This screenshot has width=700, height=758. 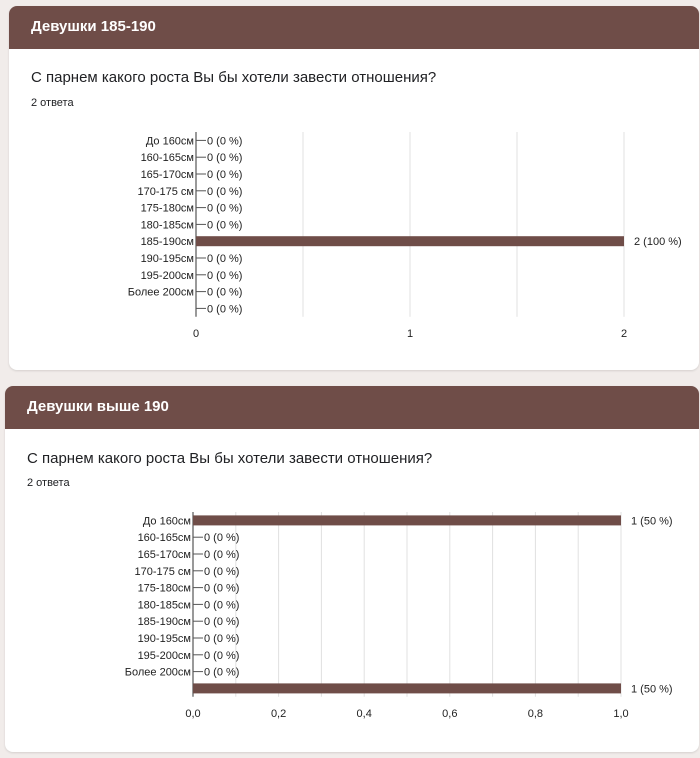 I want to click on x-tick-label: 1, so click(x=410, y=334).